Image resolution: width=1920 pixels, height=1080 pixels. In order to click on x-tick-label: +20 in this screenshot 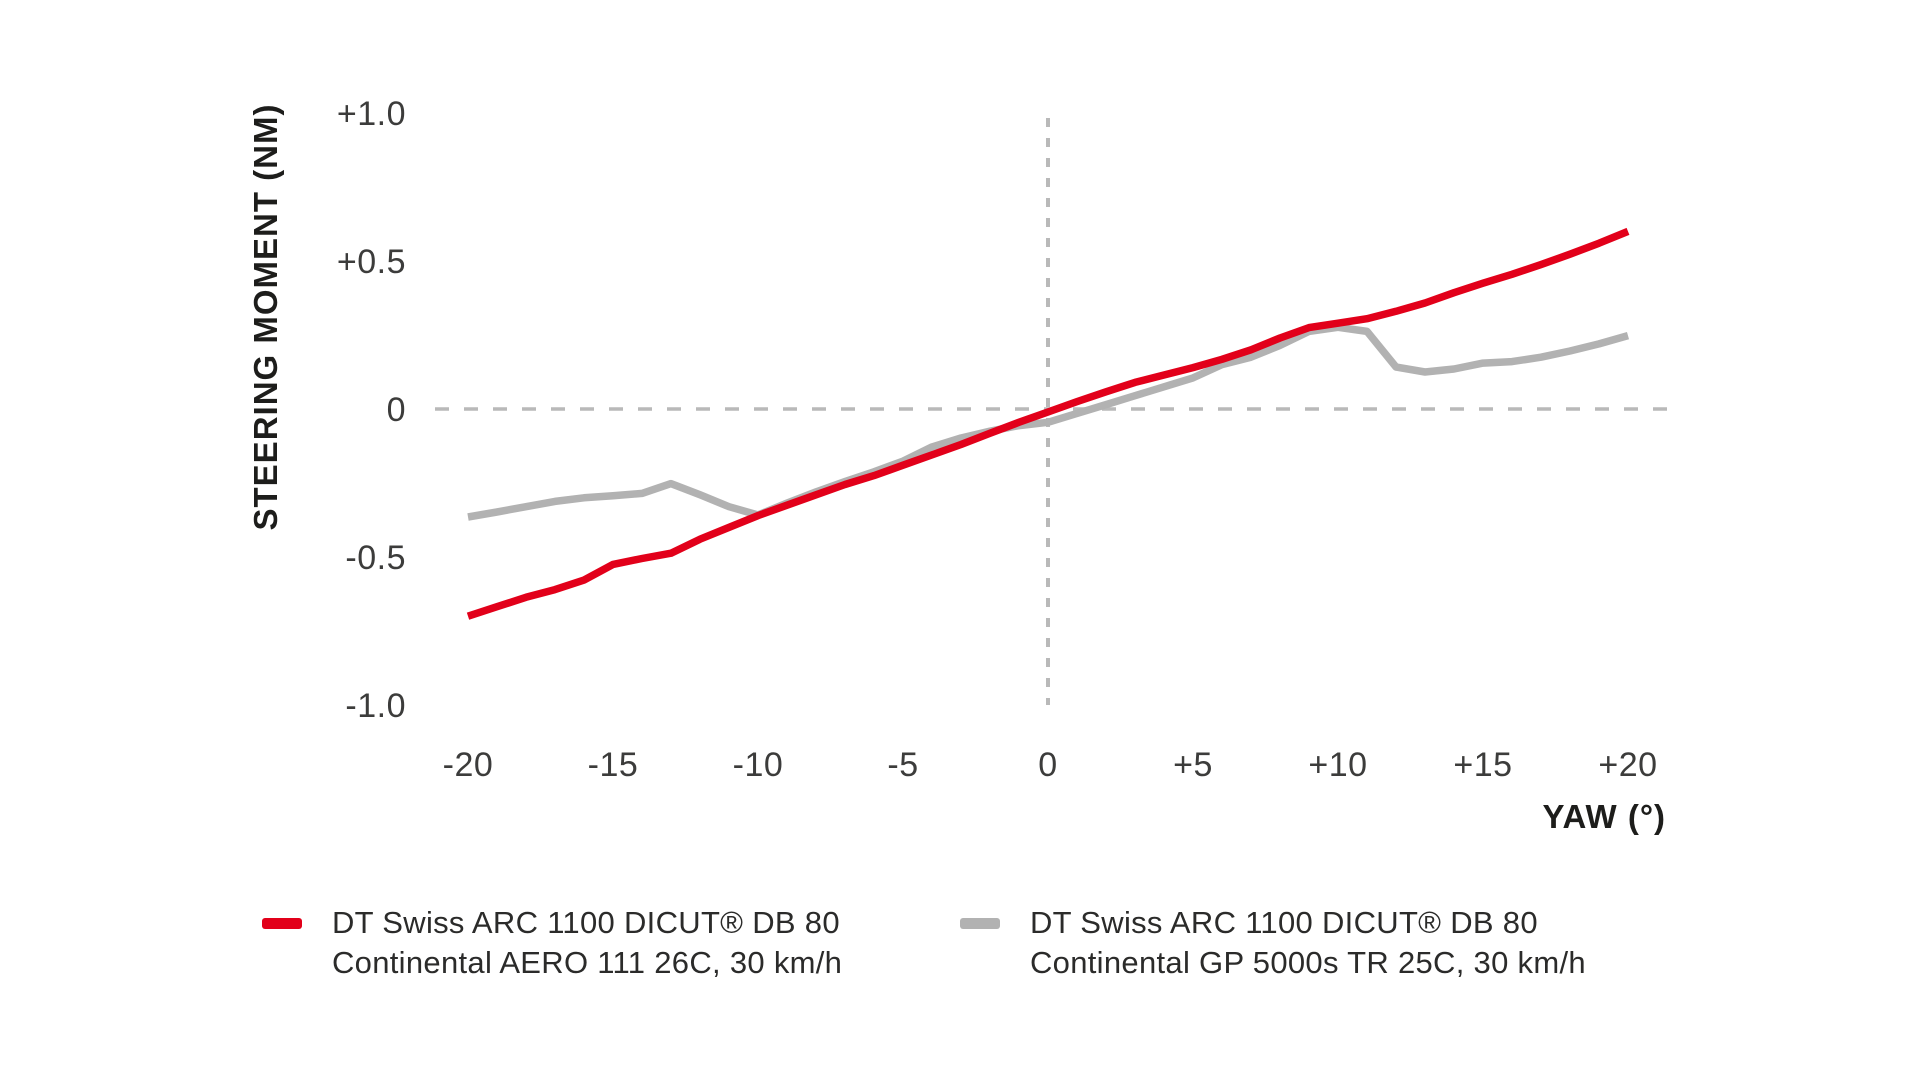, I will do `click(1627, 765)`.